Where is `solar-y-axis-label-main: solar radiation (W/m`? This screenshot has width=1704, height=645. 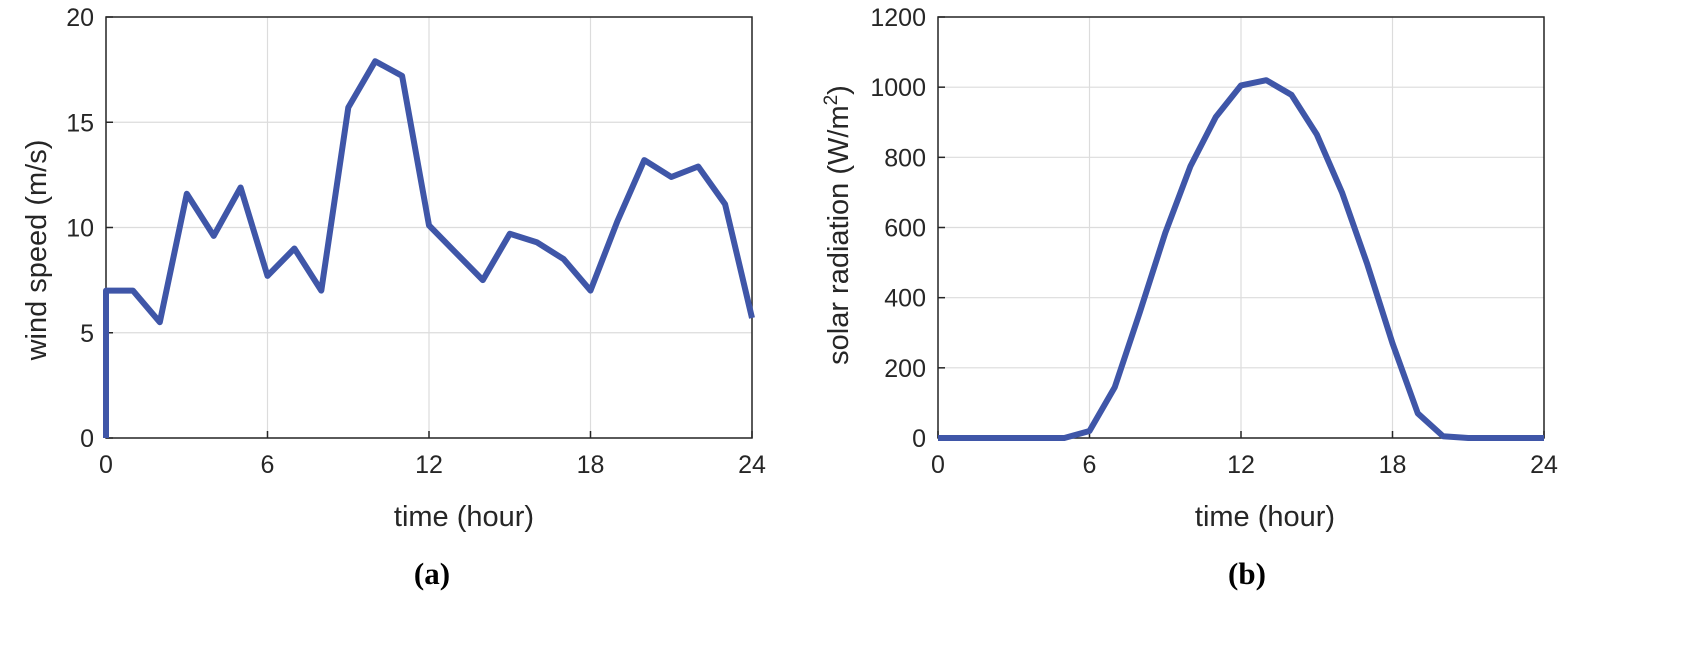
solar-y-axis-label-main: solar radiation (W/m is located at coordinates (839, 234).